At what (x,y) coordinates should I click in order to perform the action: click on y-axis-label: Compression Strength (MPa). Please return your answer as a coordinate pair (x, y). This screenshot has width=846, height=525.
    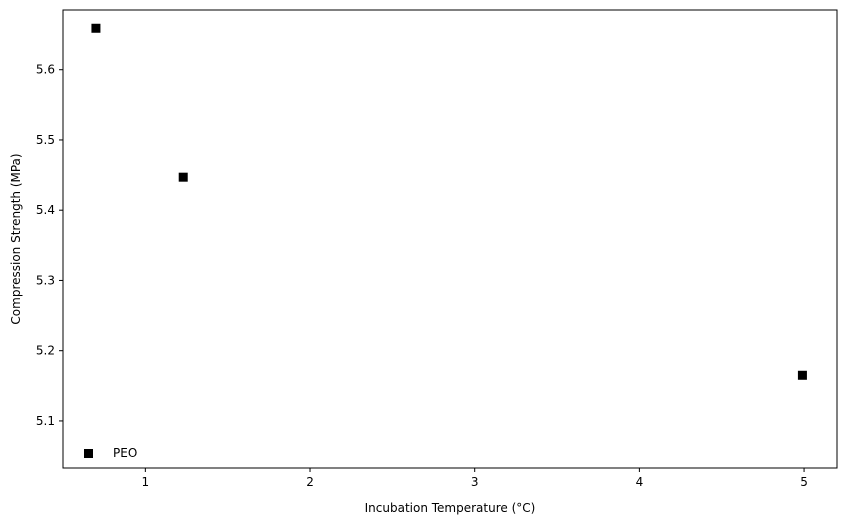
    Looking at the image, I should click on (16, 238).